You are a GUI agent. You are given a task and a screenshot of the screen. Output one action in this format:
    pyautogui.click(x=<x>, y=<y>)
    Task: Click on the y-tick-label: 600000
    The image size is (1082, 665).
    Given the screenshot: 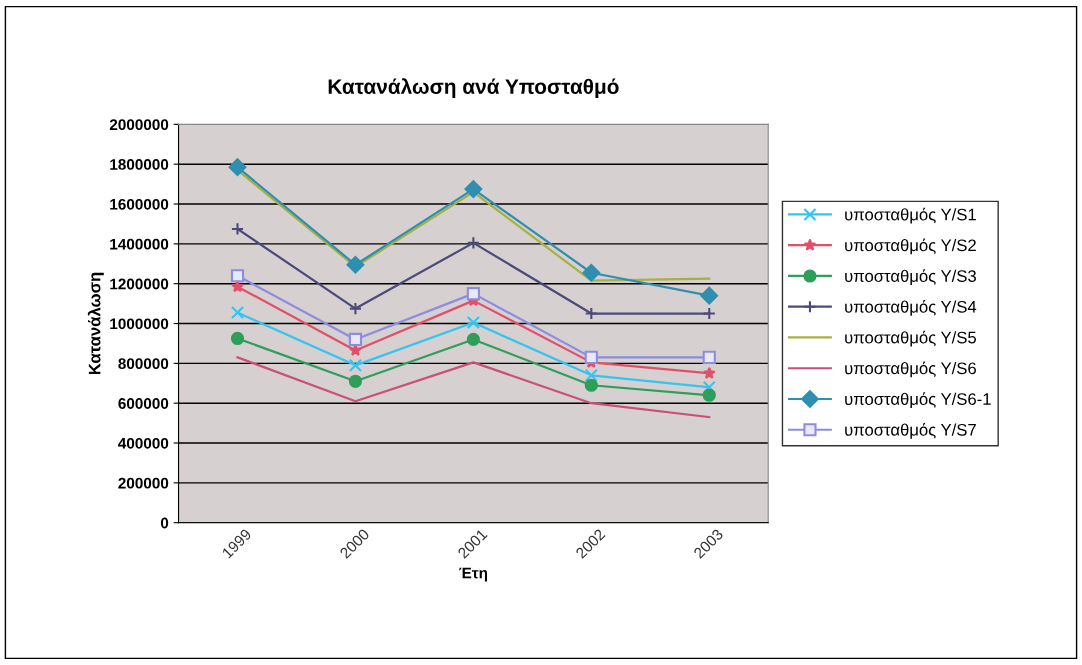 What is the action you would take?
    pyautogui.click(x=143, y=403)
    